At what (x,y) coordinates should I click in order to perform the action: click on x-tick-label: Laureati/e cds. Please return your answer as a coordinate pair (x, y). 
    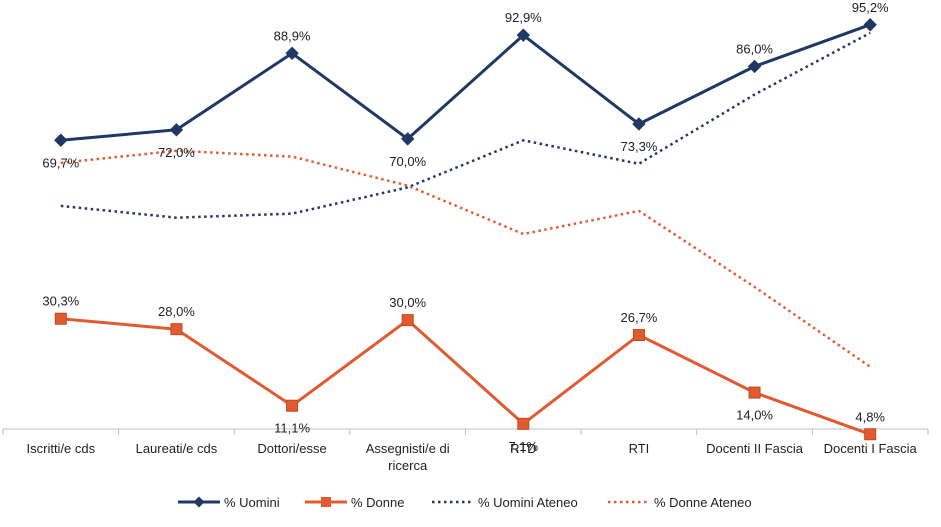
    Looking at the image, I should click on (177, 448).